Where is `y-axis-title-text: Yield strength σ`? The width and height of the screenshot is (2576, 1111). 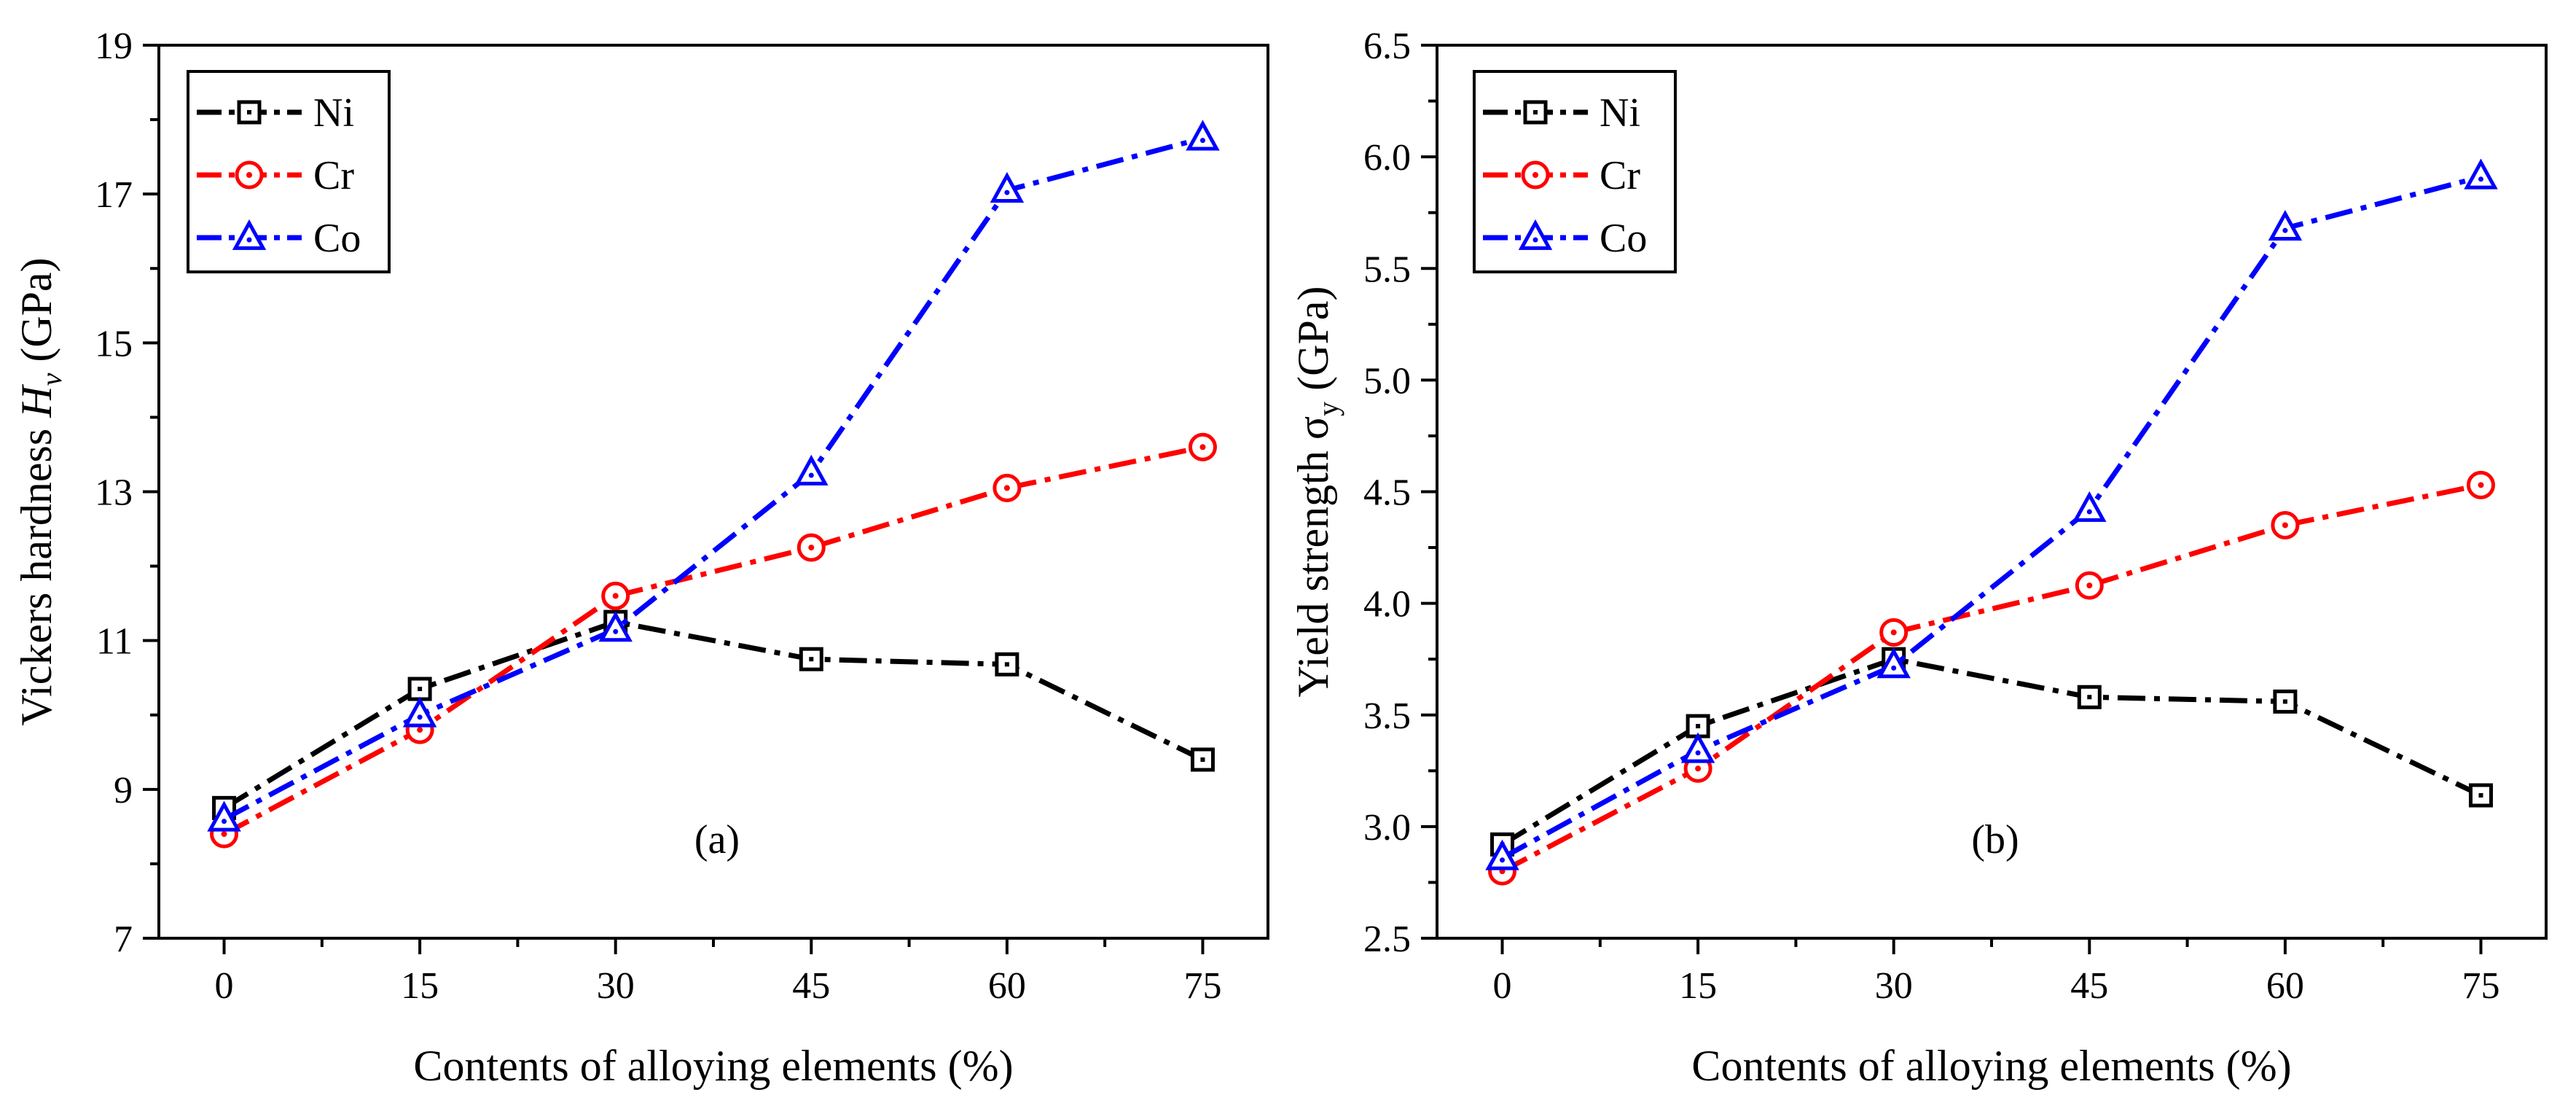 y-axis-title-text: Yield strength σ is located at coordinates (1313, 557).